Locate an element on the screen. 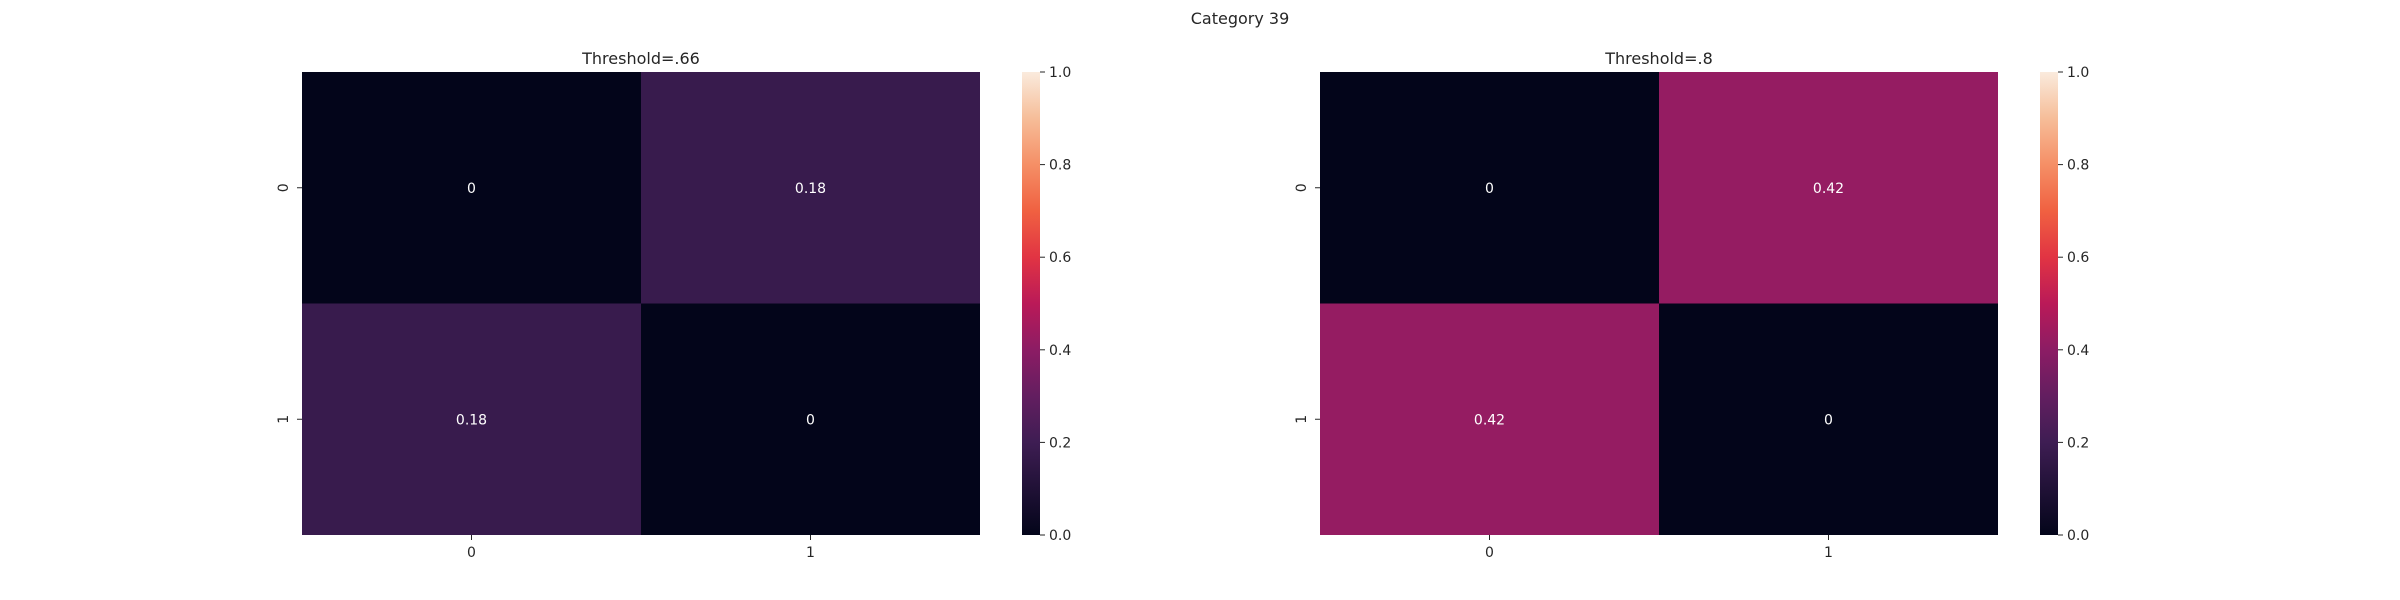 The width and height of the screenshot is (2400, 600). figure-suptitle: Category 39 is located at coordinates (1240, 18).